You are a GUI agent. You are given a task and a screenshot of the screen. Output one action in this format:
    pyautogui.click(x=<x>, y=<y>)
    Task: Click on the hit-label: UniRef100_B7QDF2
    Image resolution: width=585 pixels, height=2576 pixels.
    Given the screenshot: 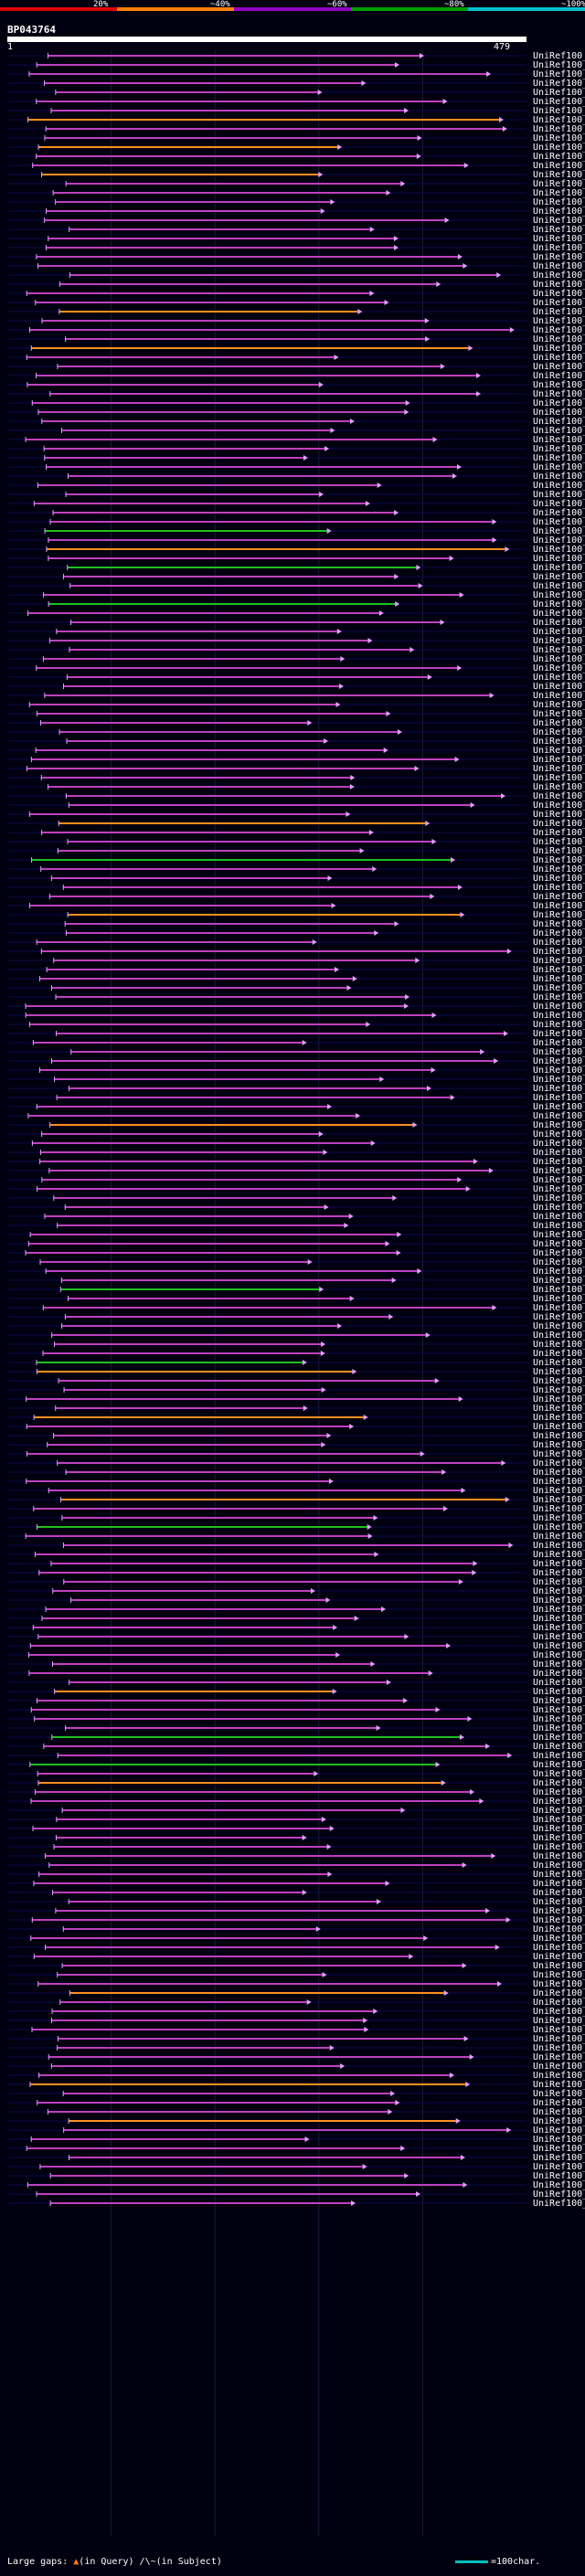 What is the action you would take?
    pyautogui.click(x=559, y=1080)
    